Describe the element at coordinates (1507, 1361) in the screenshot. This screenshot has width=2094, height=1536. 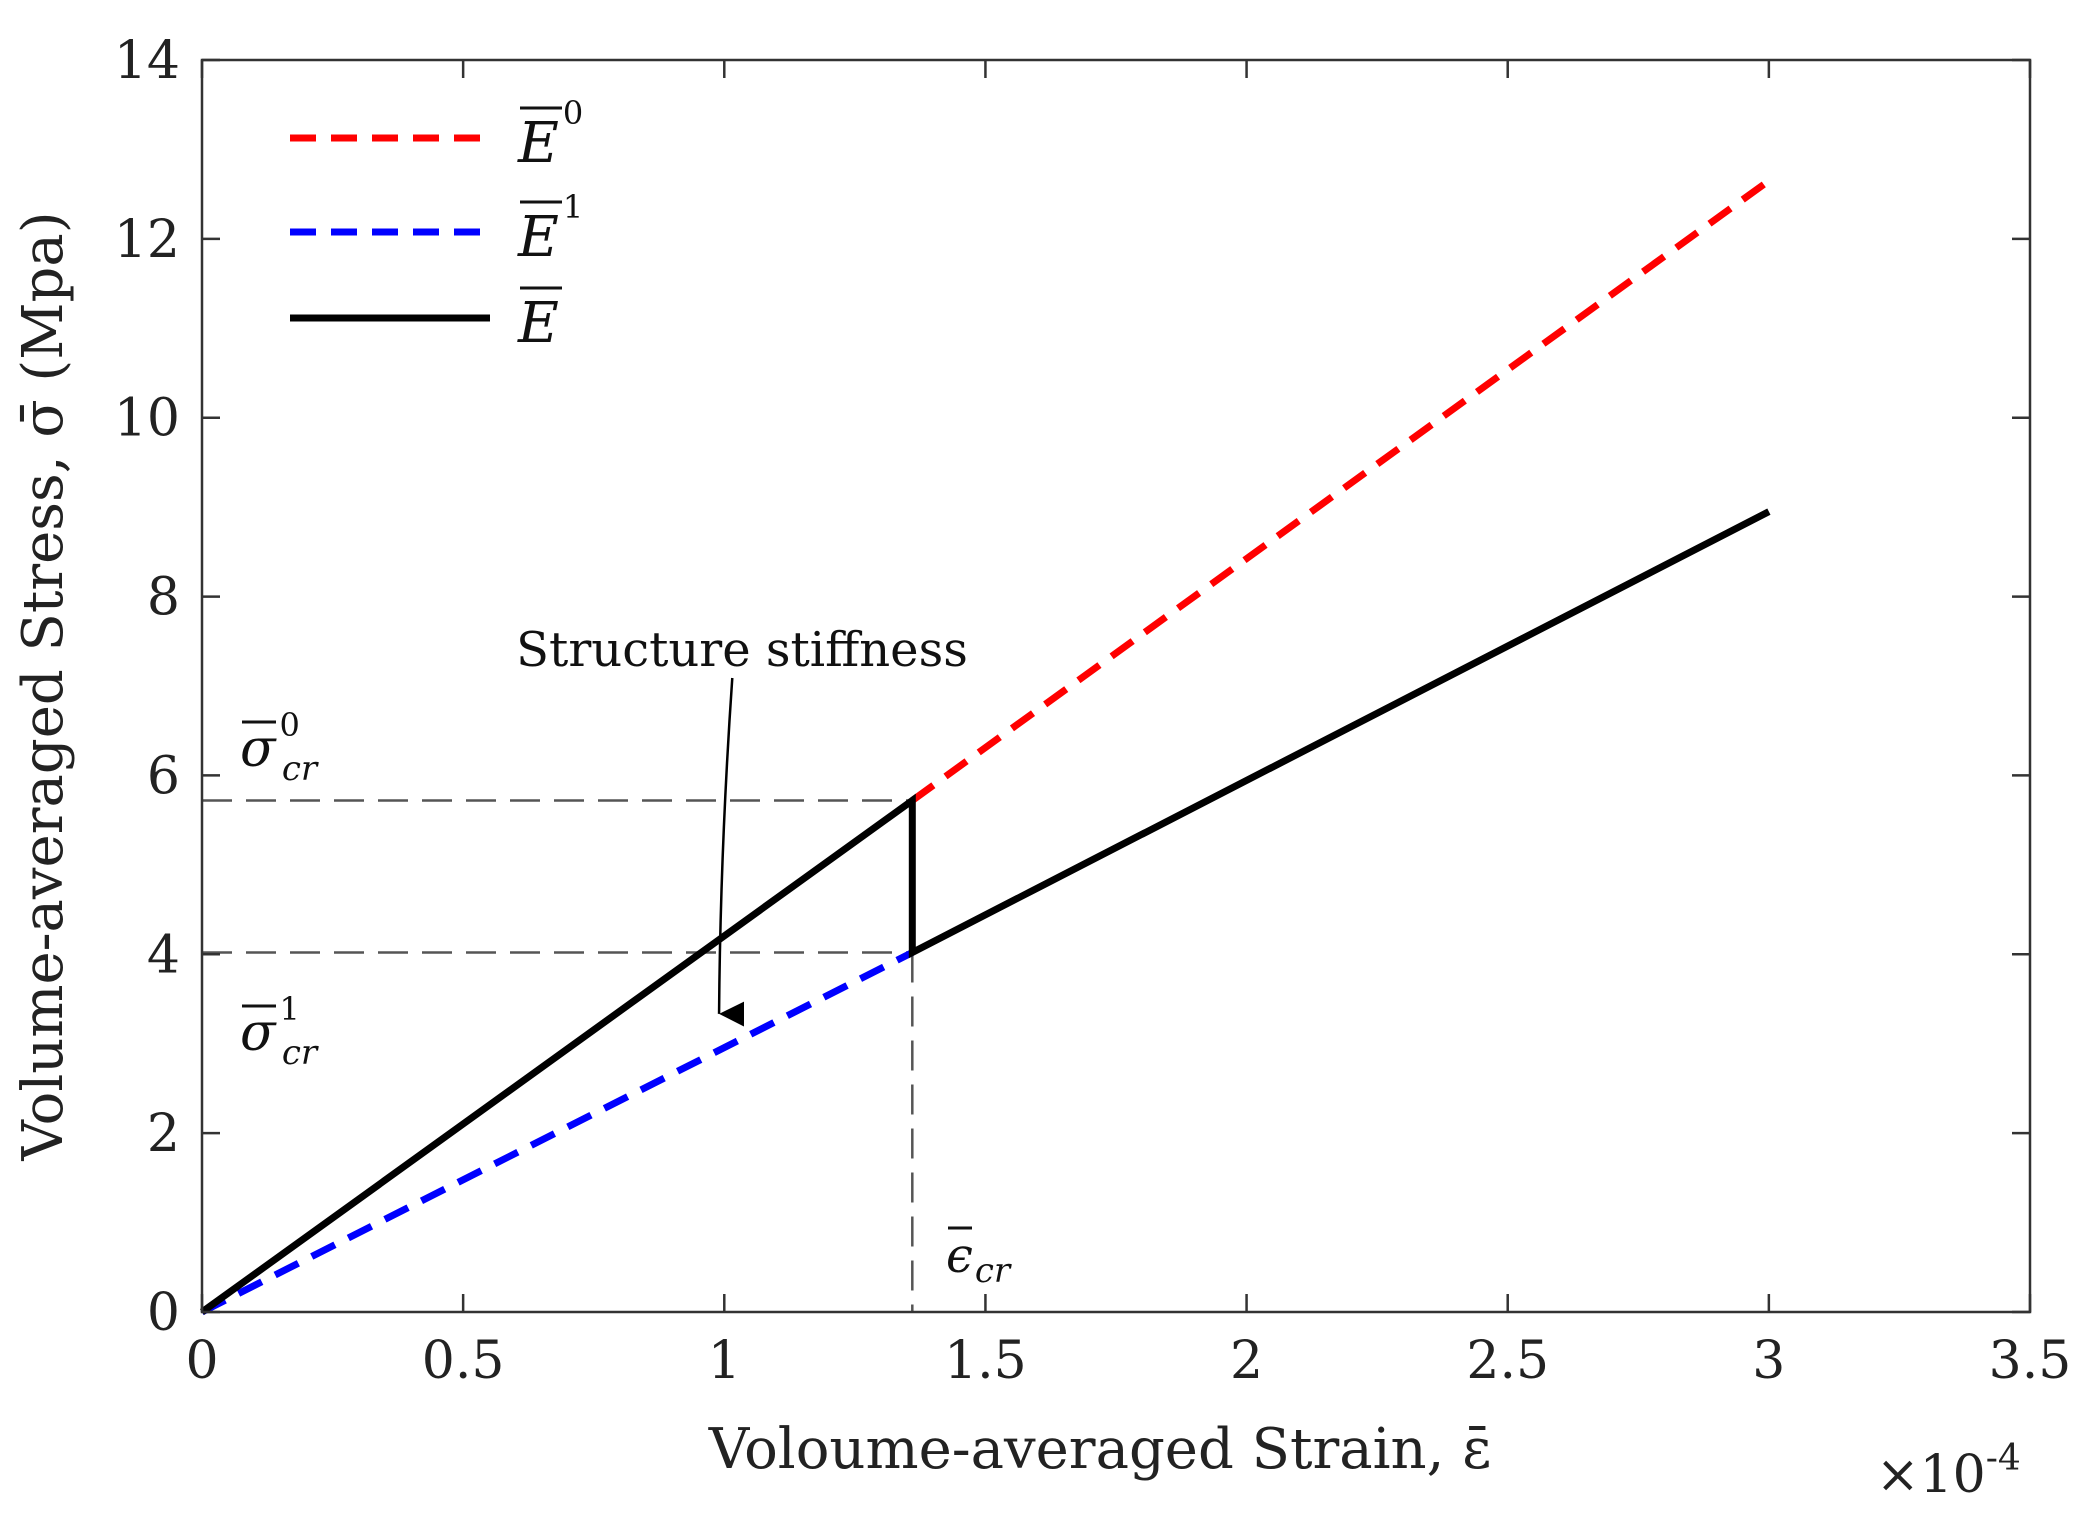
I see `x-tick-label: 2.5` at that location.